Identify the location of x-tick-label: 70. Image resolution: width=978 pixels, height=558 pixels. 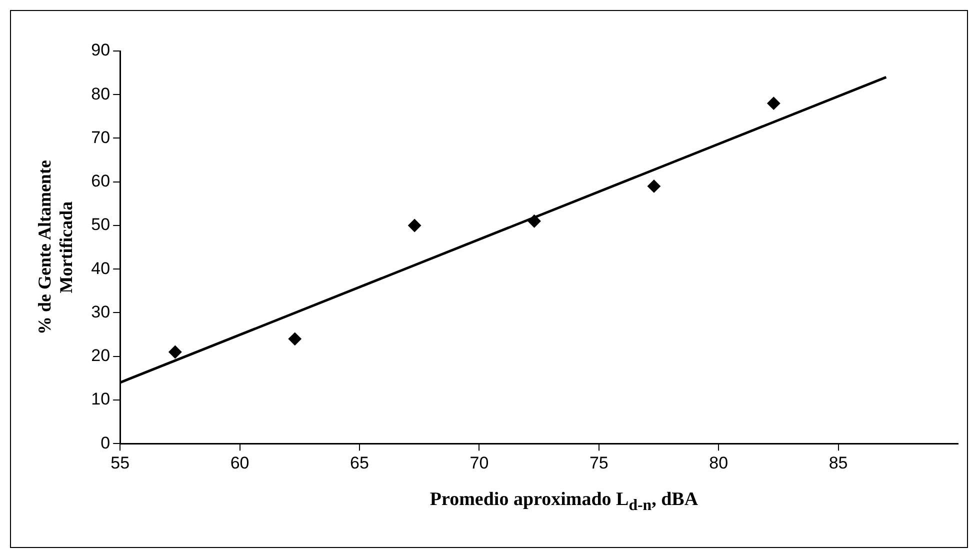
(479, 462).